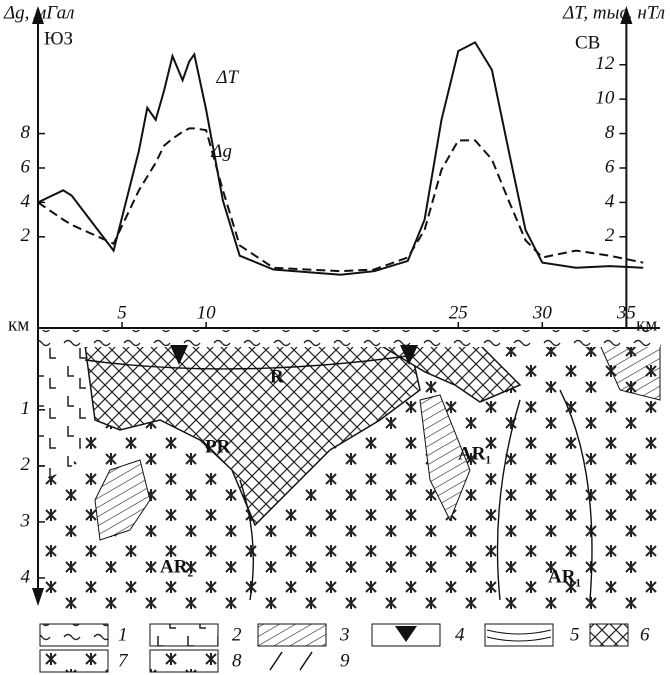 The height and width of the screenshot is (675, 670). I want to click on series-label: Δg, so click(221, 151).